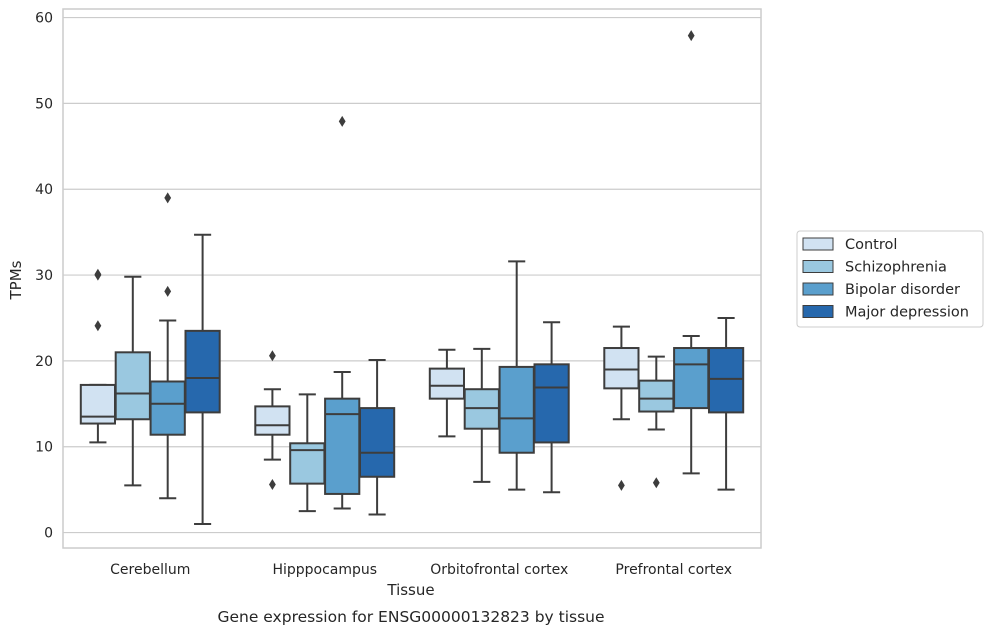  What do you see at coordinates (871, 245) in the screenshot?
I see `legend-label-0: Control` at bounding box center [871, 245].